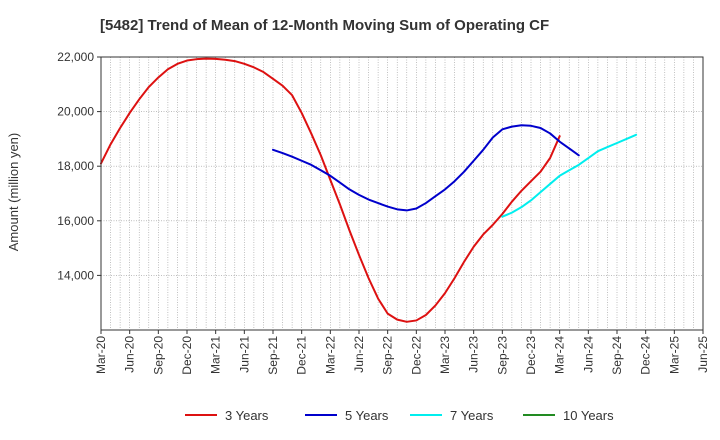  I want to click on series-line-5-years, so click(426, 168).